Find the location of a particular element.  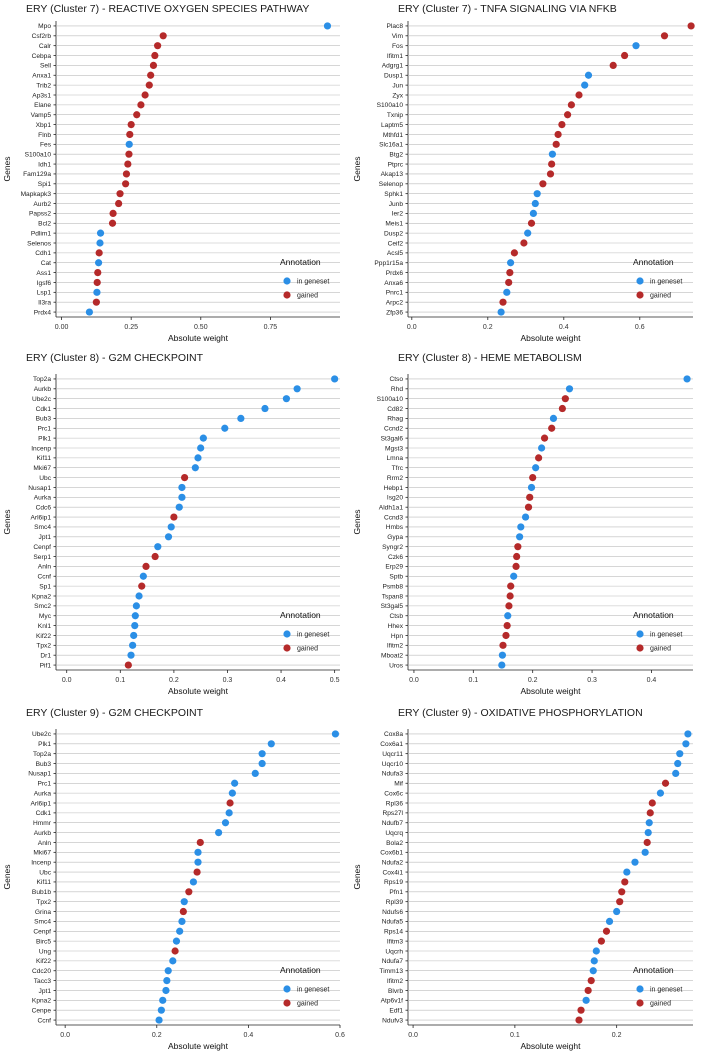

gene-label: Cox8a is located at coordinates (393, 734).